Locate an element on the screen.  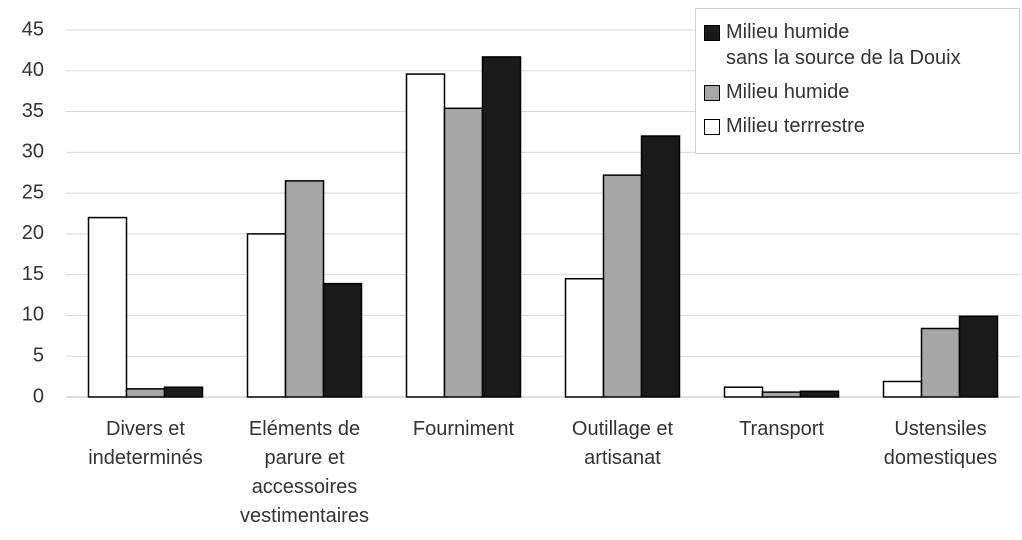
y-tick-label: 0 is located at coordinates (38, 396).